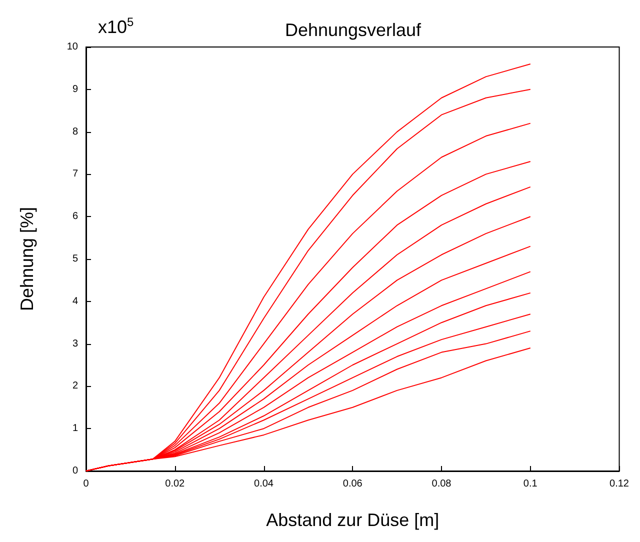 The image size is (640, 542). Describe the element at coordinates (442, 484) in the screenshot. I see `x-tick-label: 0.08` at that location.